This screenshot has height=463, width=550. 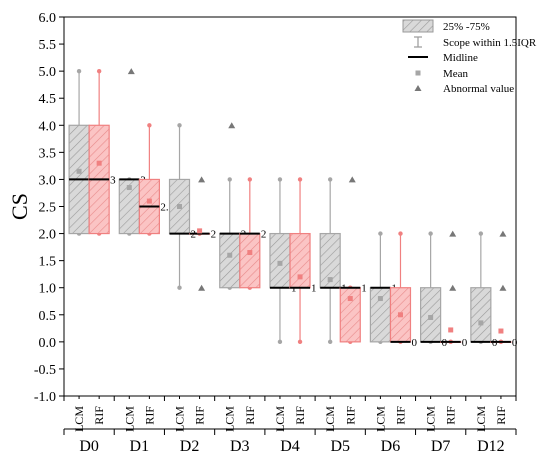 What do you see at coordinates (333, 261) in the screenshot?
I see `box-D5-LCM: 1` at bounding box center [333, 261].